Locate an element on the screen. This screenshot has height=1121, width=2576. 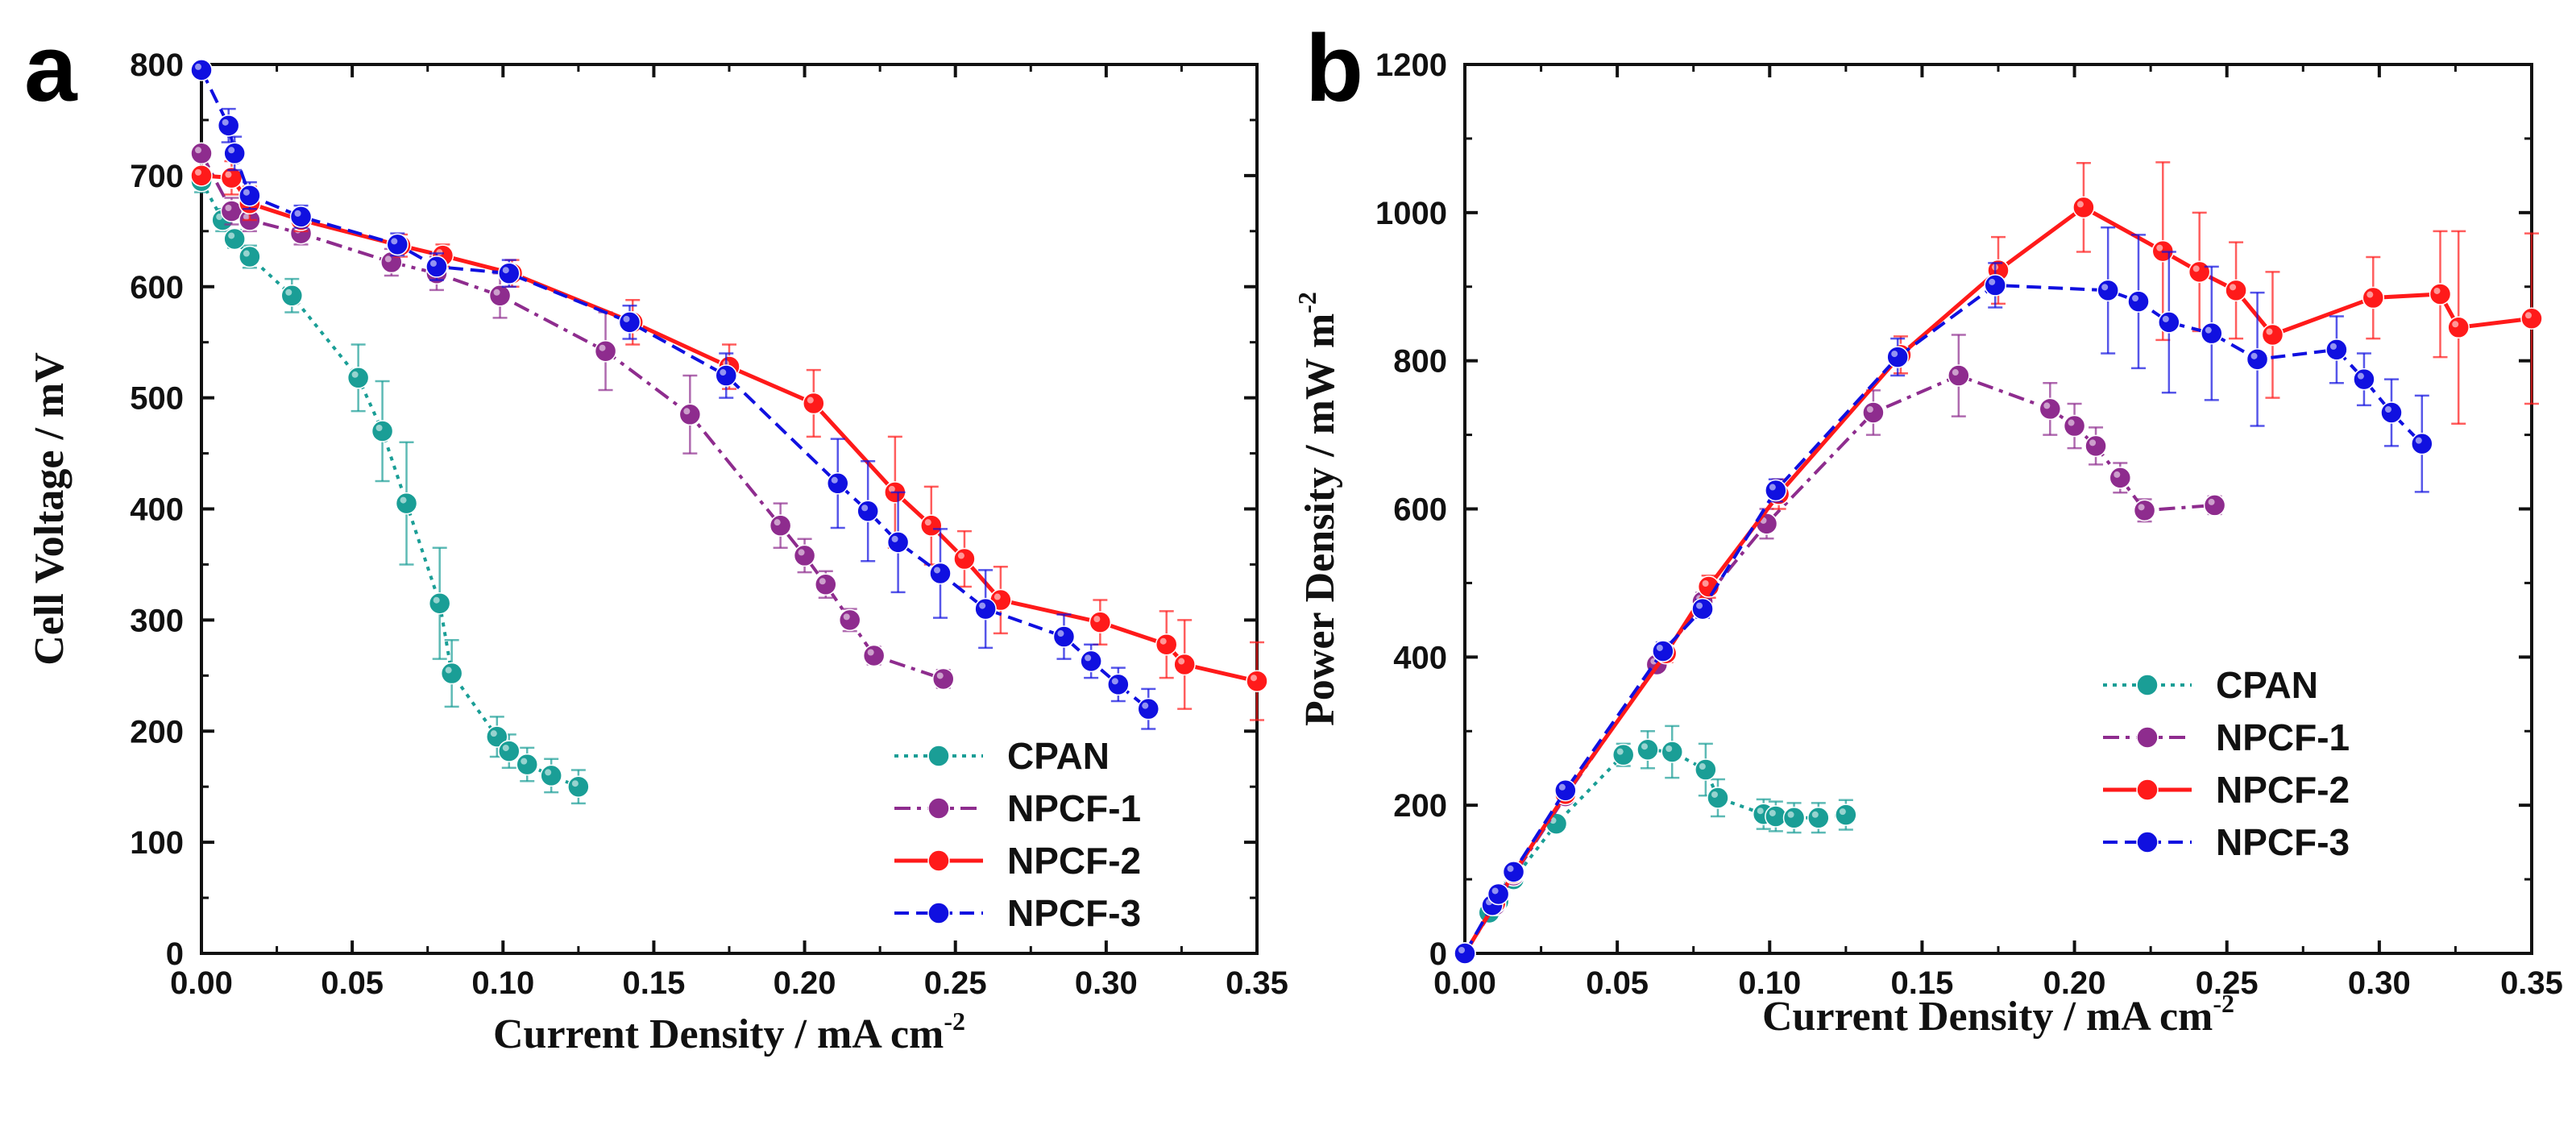
x-tick-label: 0.00 is located at coordinates (201, 983).